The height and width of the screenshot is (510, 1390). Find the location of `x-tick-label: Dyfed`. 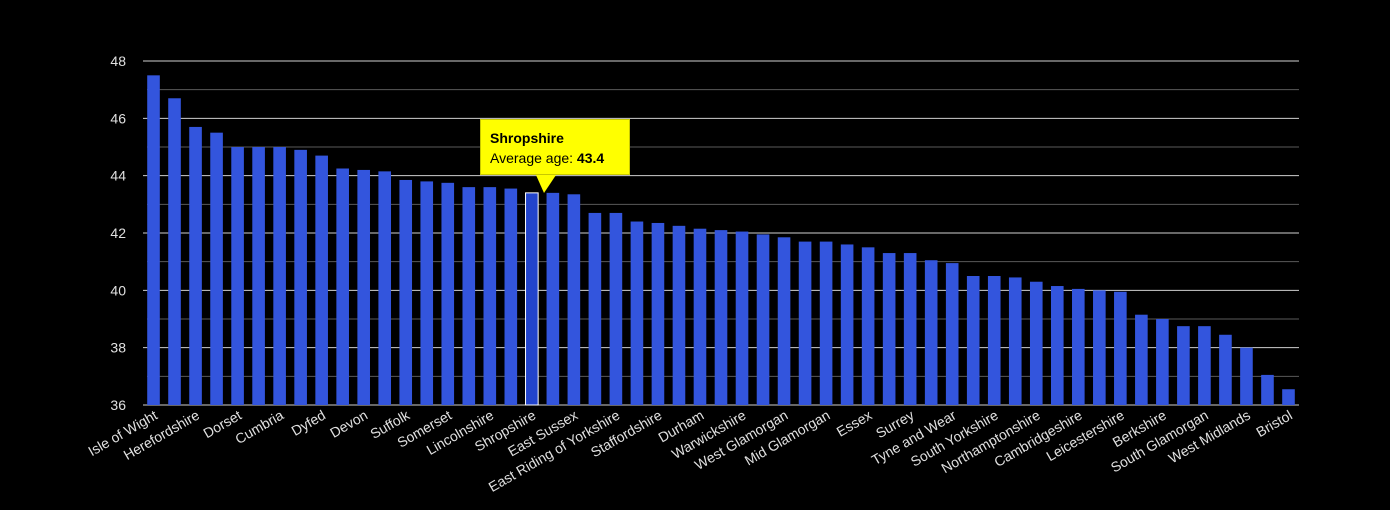

x-tick-label: Dyfed is located at coordinates (308, 423).